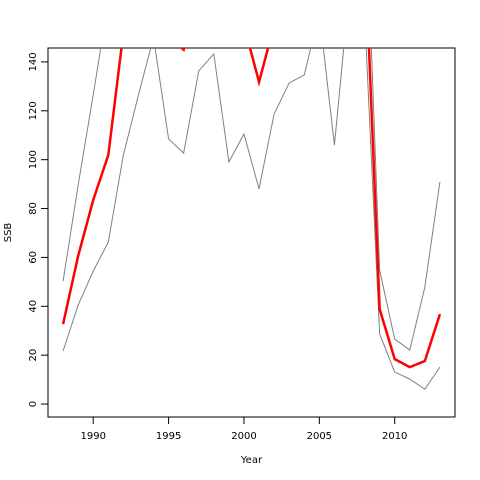 The height and width of the screenshot is (480, 480). Describe the element at coordinates (319, 436) in the screenshot. I see `x-tick-label: 2005` at that location.